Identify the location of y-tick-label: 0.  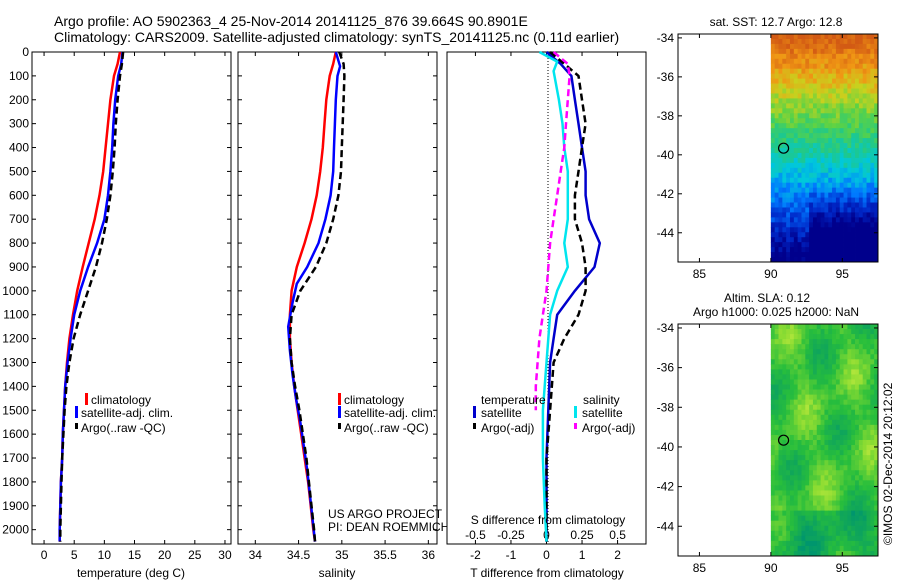
(25, 52).